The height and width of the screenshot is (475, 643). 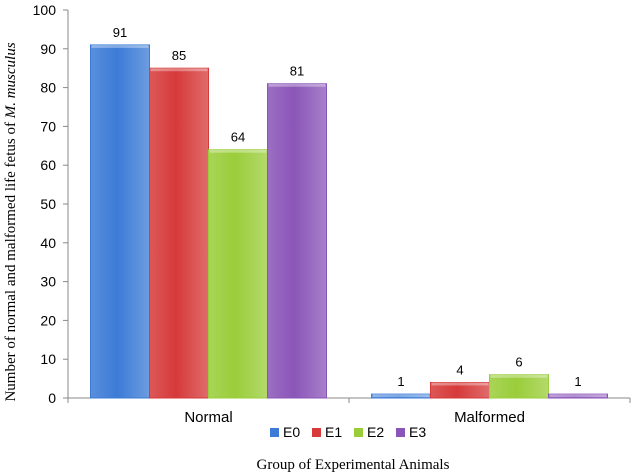 I want to click on data-label: 81, so click(x=297, y=71).